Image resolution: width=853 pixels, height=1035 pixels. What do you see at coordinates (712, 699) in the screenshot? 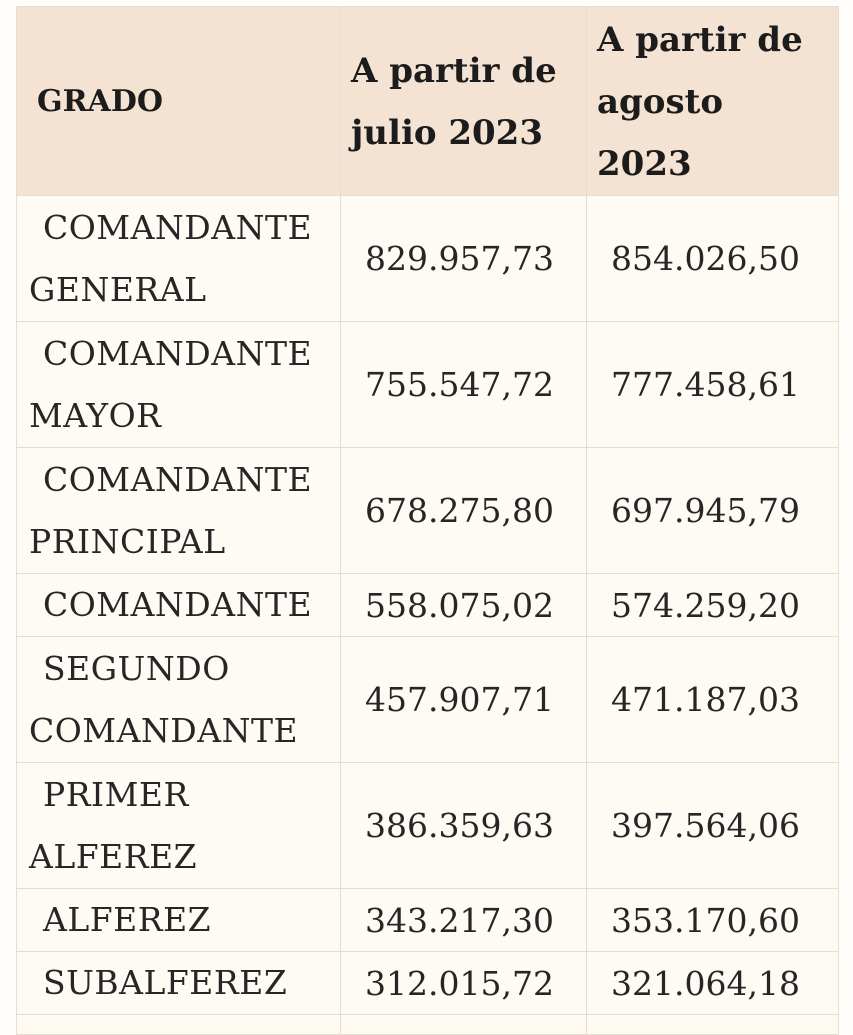
I see `agosto-value: 471.187,03` at bounding box center [712, 699].